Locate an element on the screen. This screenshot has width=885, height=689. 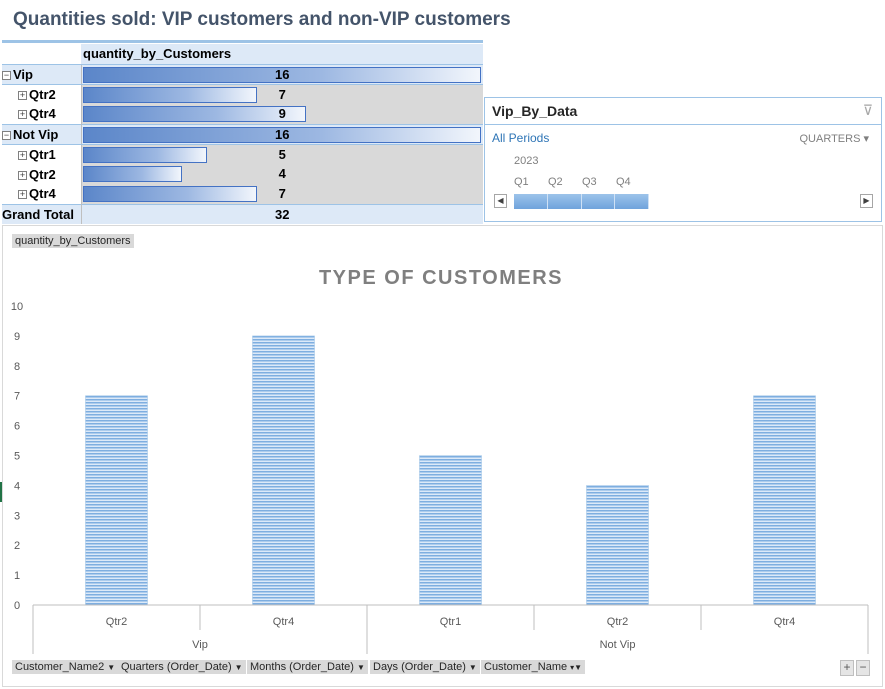
axis-field-label: Quarters (Order_Date) is located at coordinates (176, 667).